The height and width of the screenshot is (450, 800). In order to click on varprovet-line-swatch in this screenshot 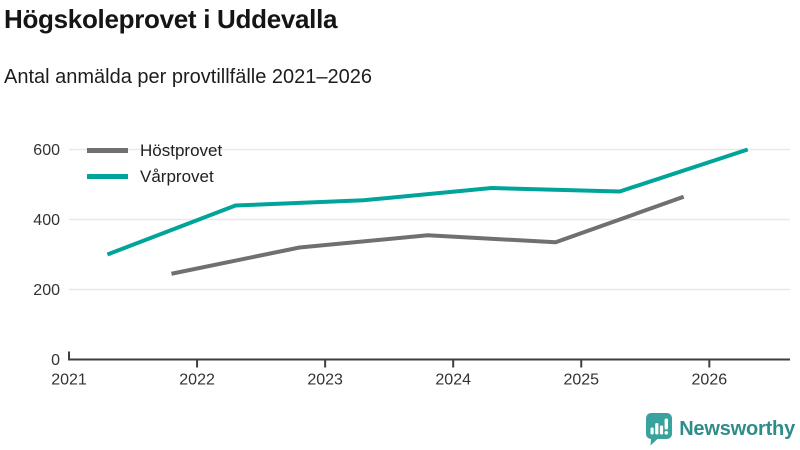, I will do `click(107, 176)`.